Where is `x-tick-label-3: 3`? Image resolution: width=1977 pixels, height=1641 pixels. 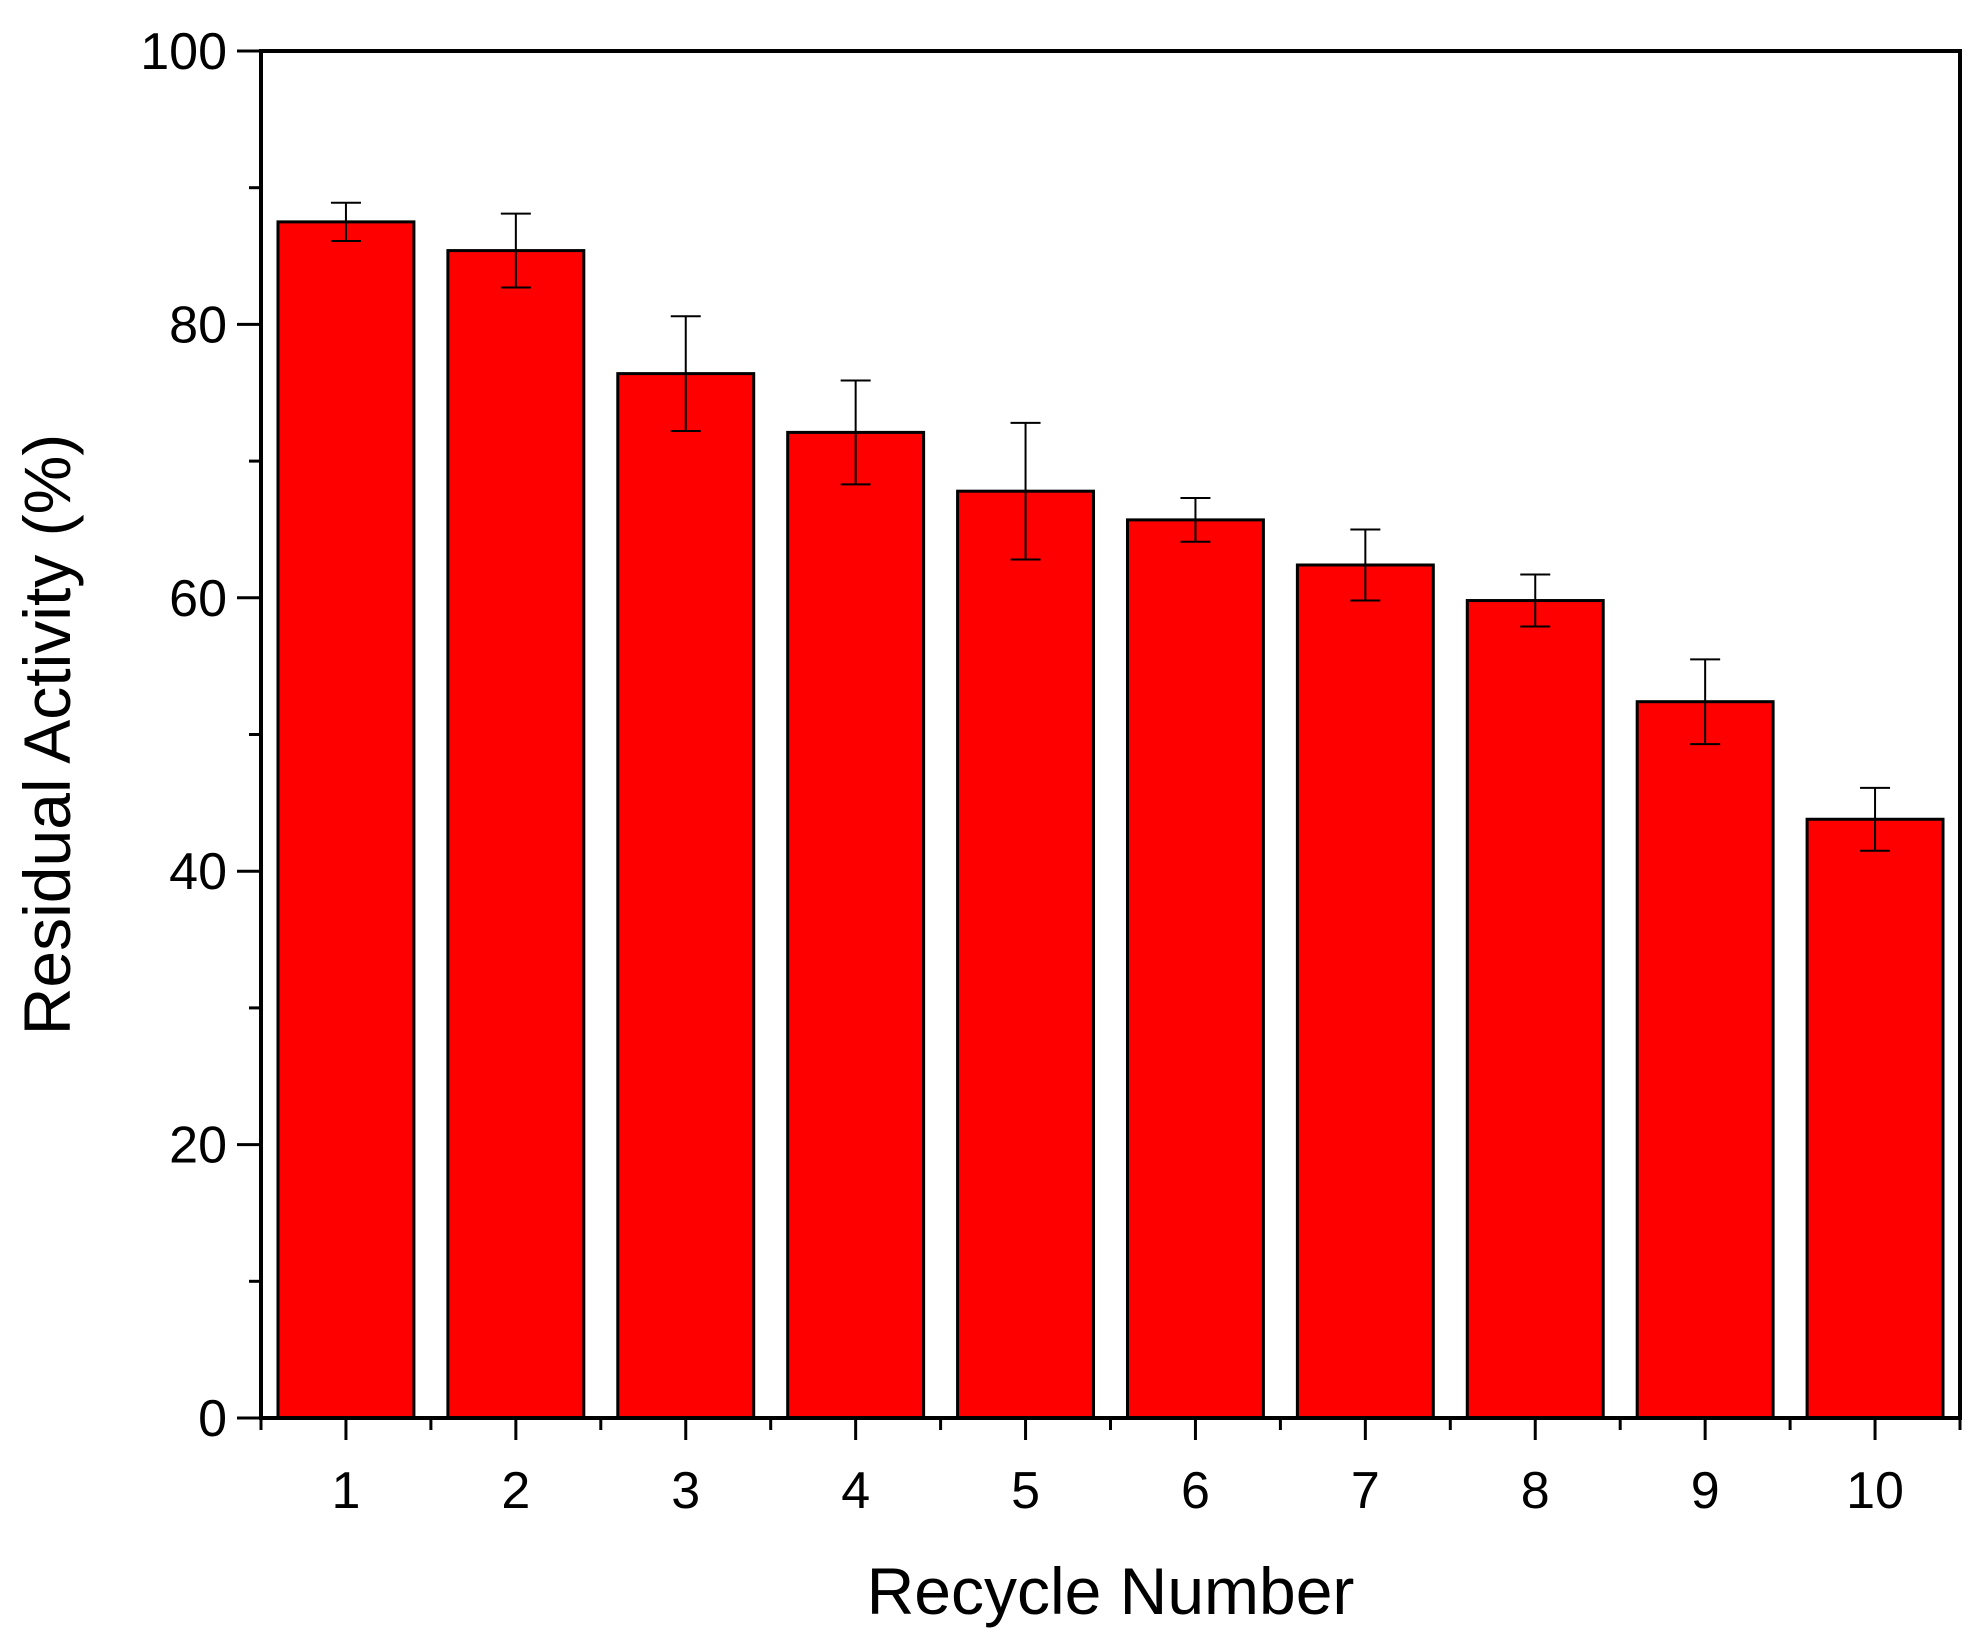
x-tick-label-3: 3 is located at coordinates (685, 1491).